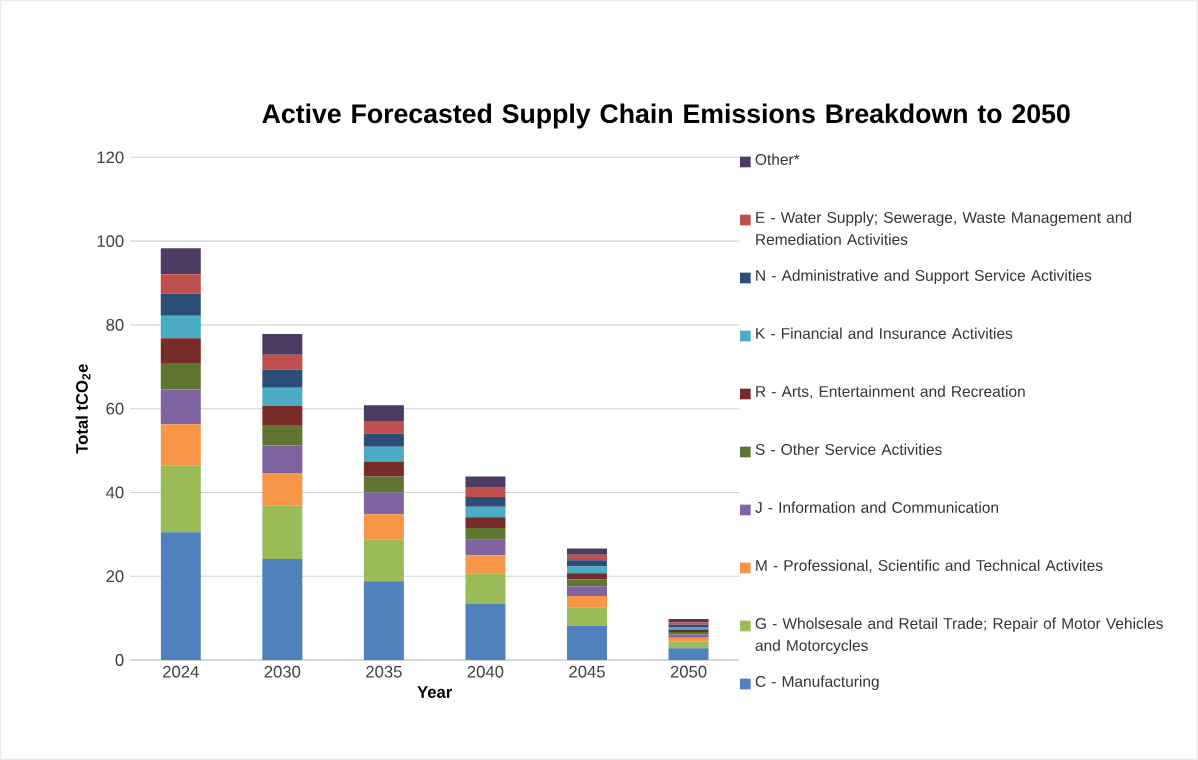 The image size is (1198, 760). Describe the element at coordinates (485, 671) in the screenshot. I see `x-tick-label: 2040` at that location.